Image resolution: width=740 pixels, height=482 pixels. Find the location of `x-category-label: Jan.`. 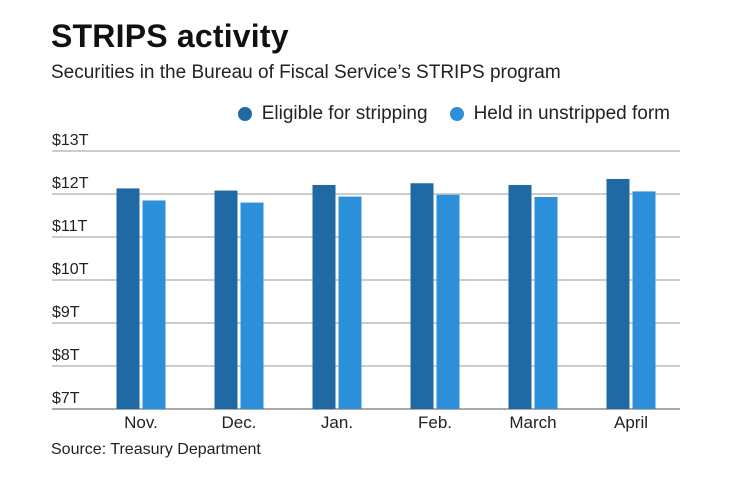

x-category-label: Jan. is located at coordinates (337, 422).